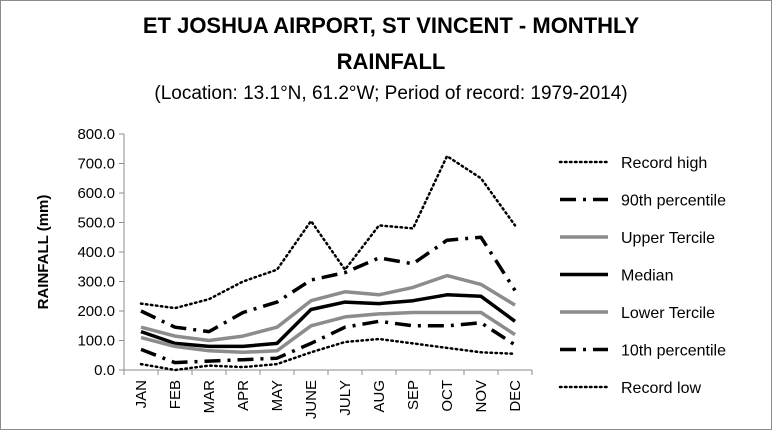  Describe the element at coordinates (664, 163) in the screenshot. I see `legend-label-record-high: Record high` at that location.